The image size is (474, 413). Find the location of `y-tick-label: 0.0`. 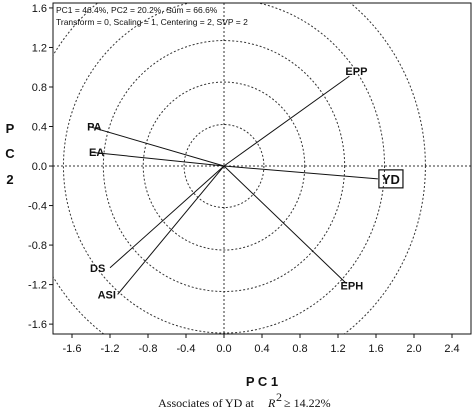

y-tick-label: 0.0 is located at coordinates (39, 167).